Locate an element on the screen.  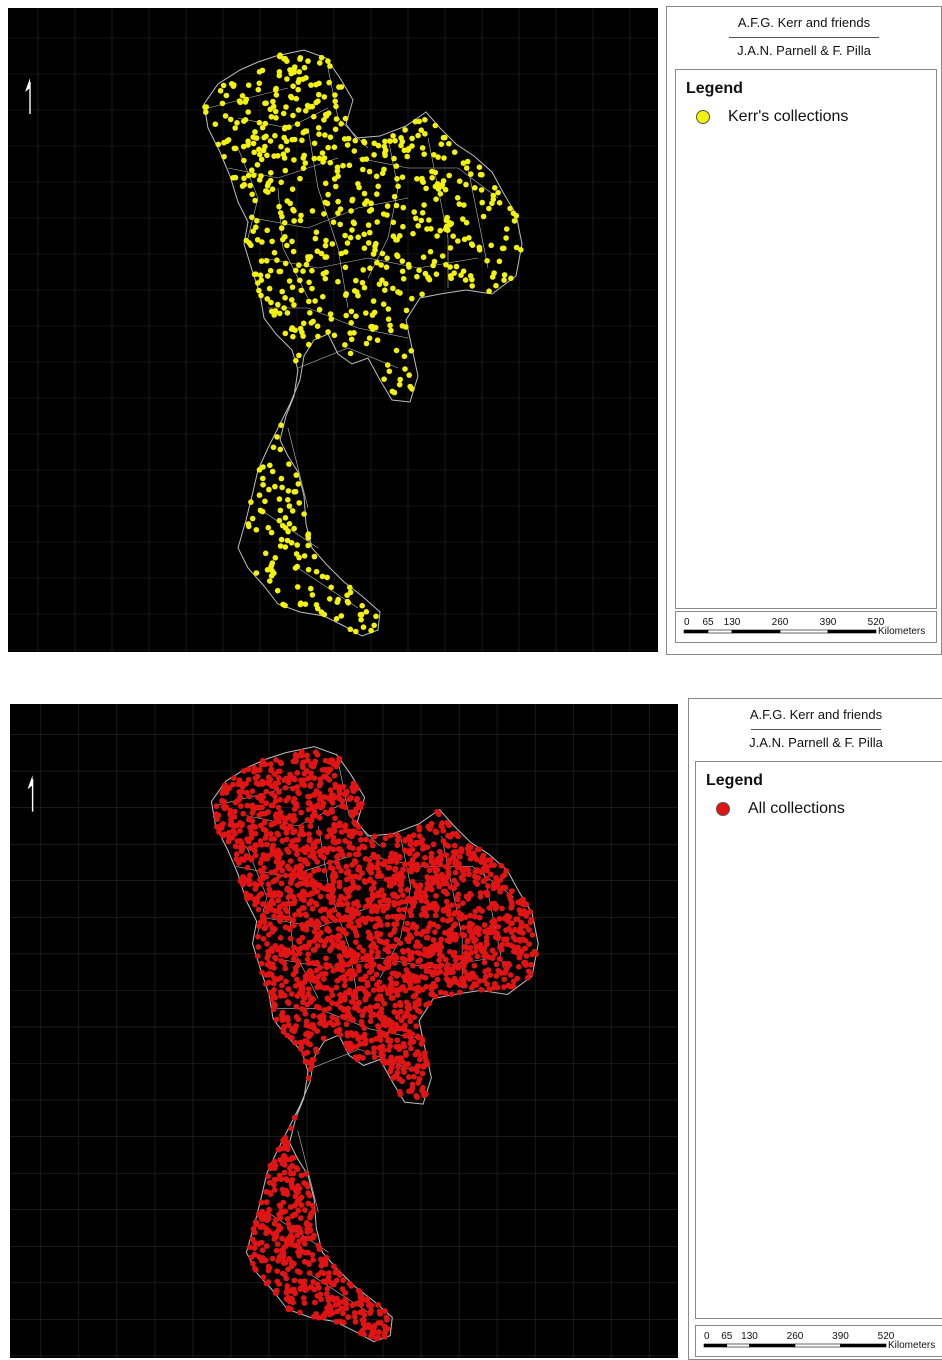
north-arrow-icon is located at coordinates (28, 96).